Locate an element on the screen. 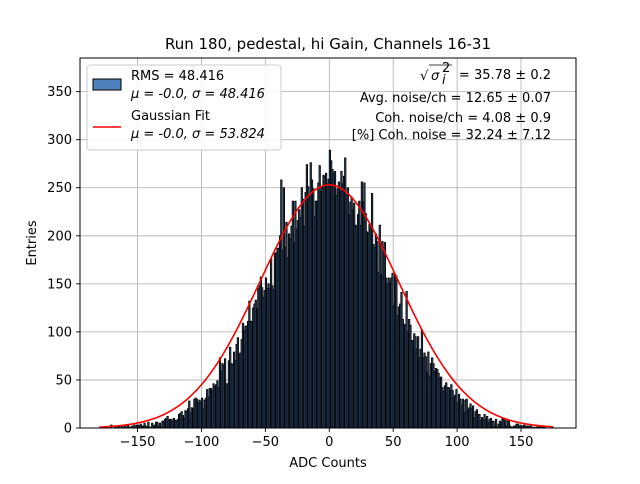 The height and width of the screenshot is (484, 640). legend-fit-stats: μ = -0.0, σ = 53.824 is located at coordinates (197, 134).